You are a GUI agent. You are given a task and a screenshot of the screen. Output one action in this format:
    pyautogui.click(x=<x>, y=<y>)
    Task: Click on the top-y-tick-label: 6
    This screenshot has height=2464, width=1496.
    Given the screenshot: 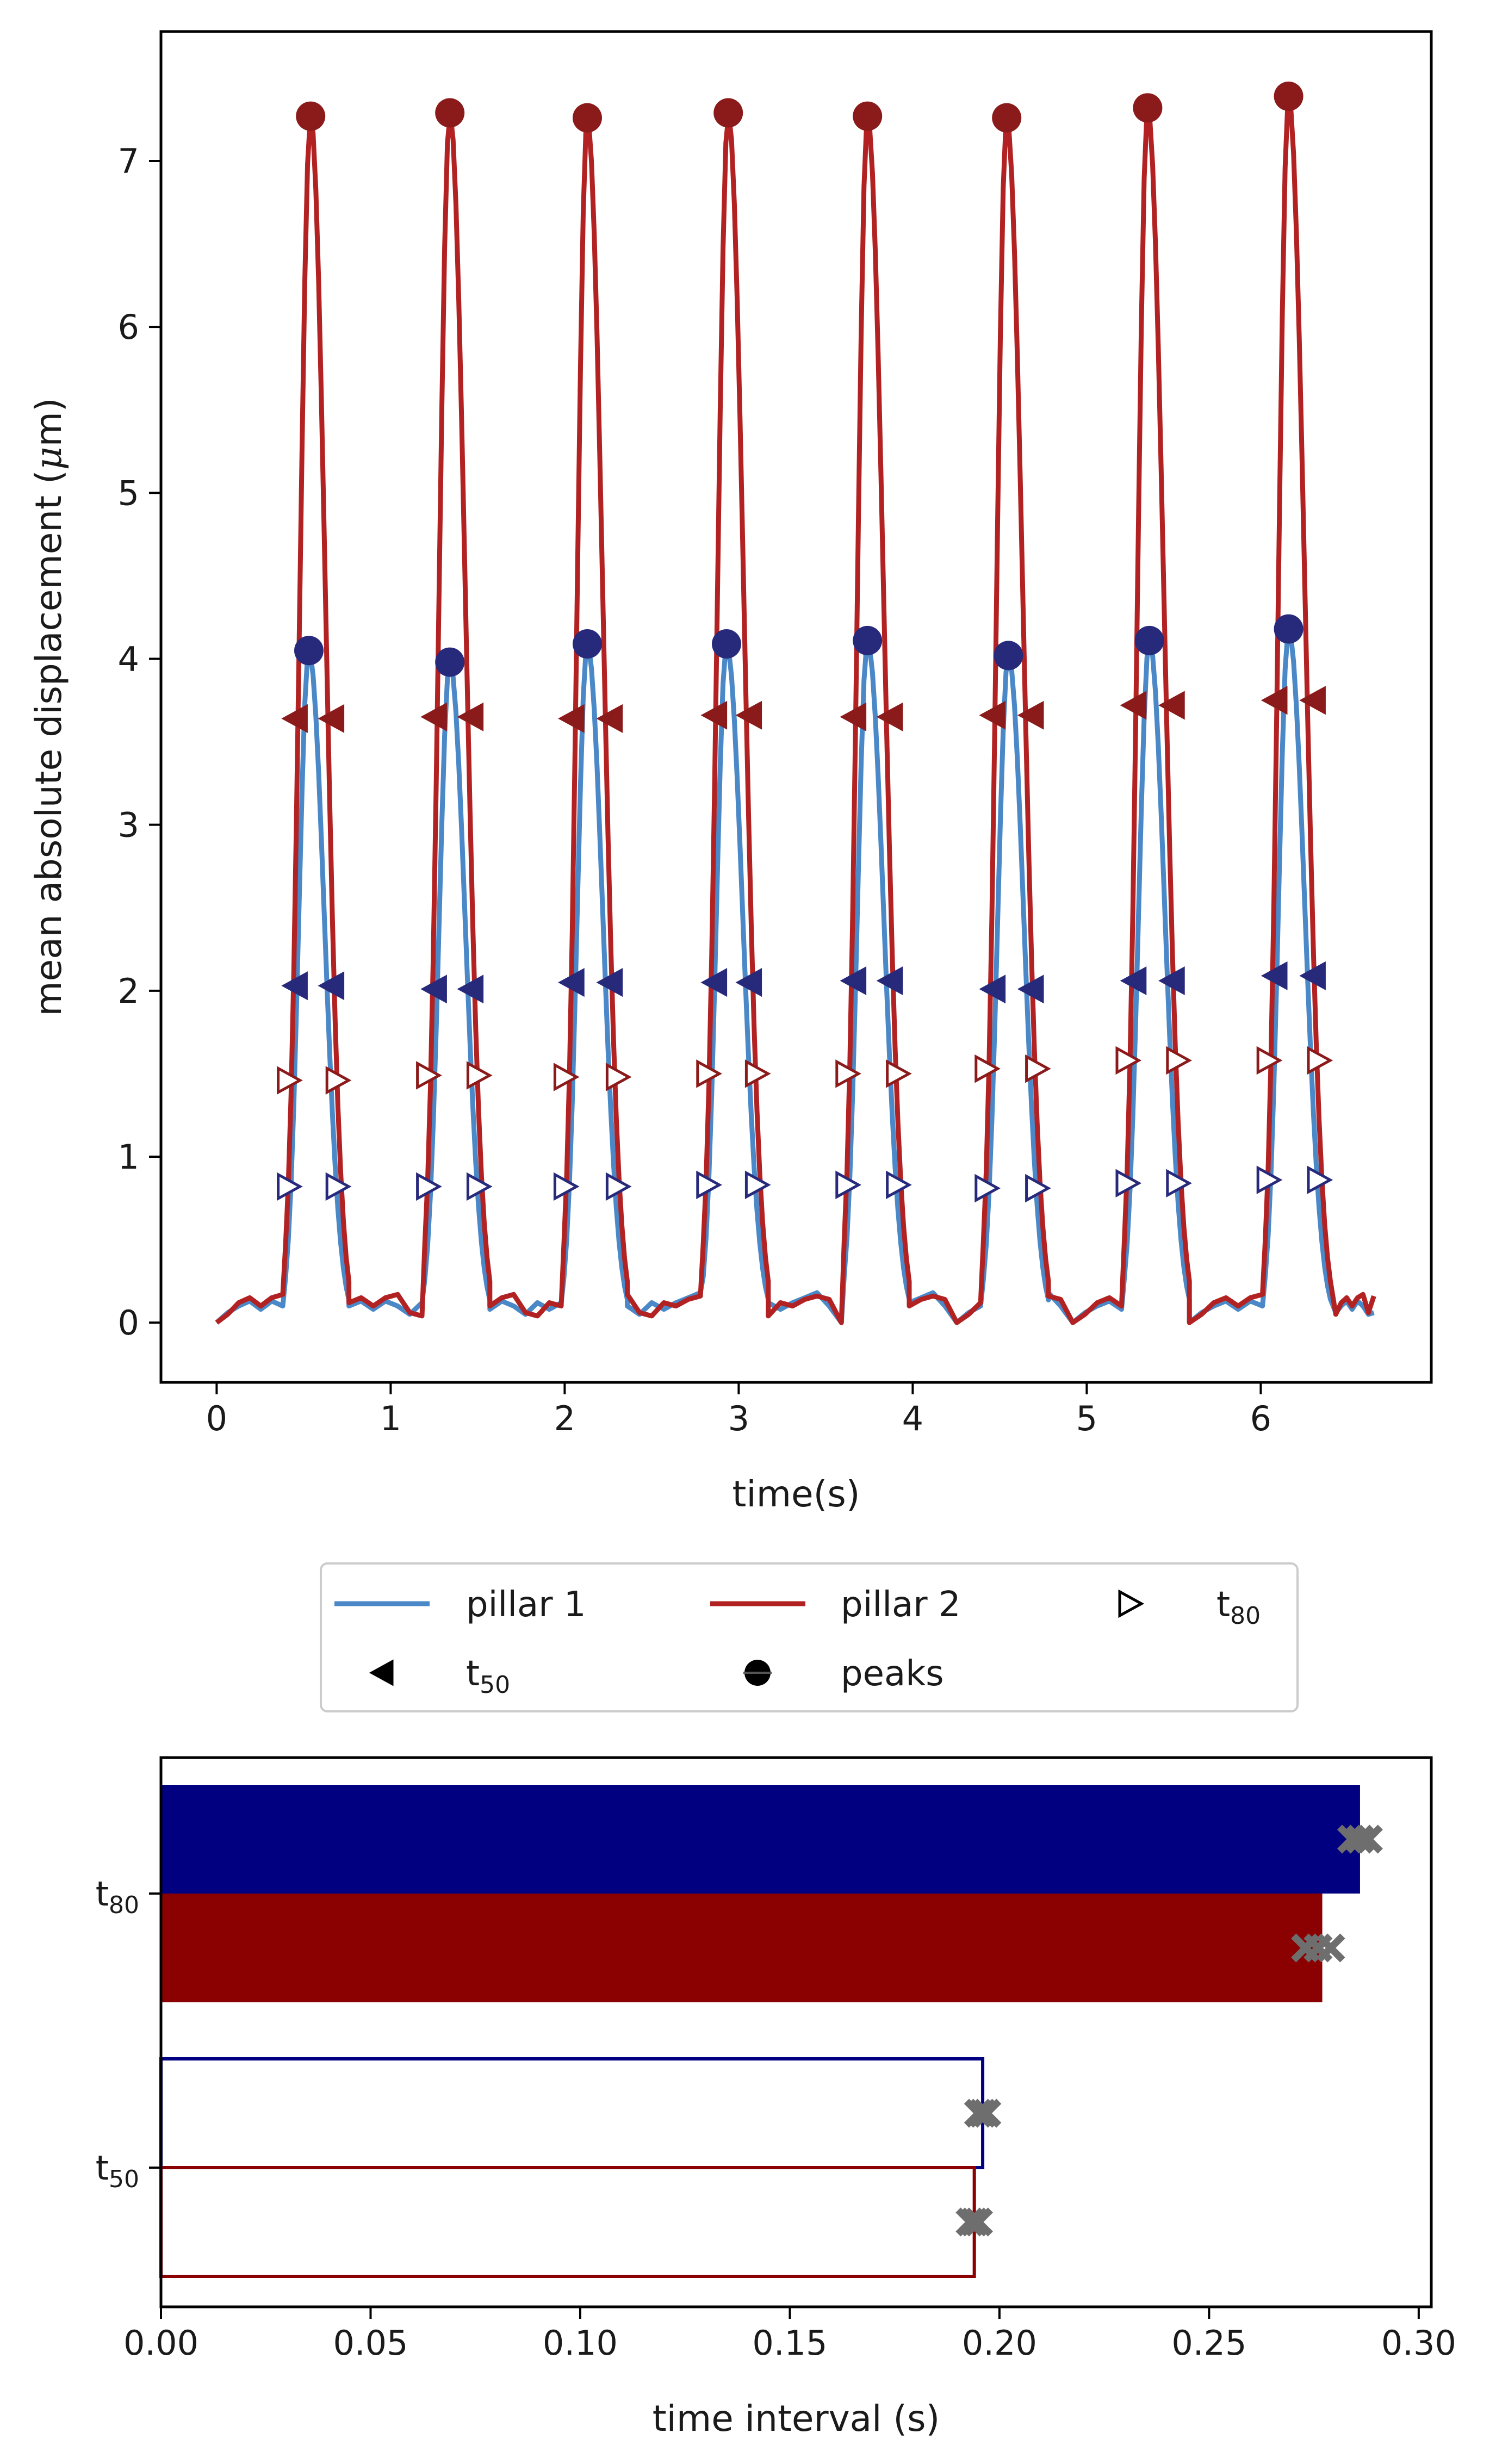 What is the action you would take?
    pyautogui.click(x=128, y=327)
    